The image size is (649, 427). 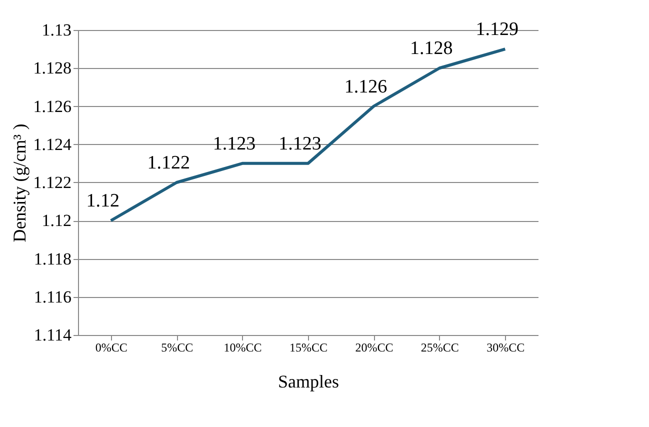 What do you see at coordinates (57, 220) in the screenshot?
I see `y-tick-label: 1.12` at bounding box center [57, 220].